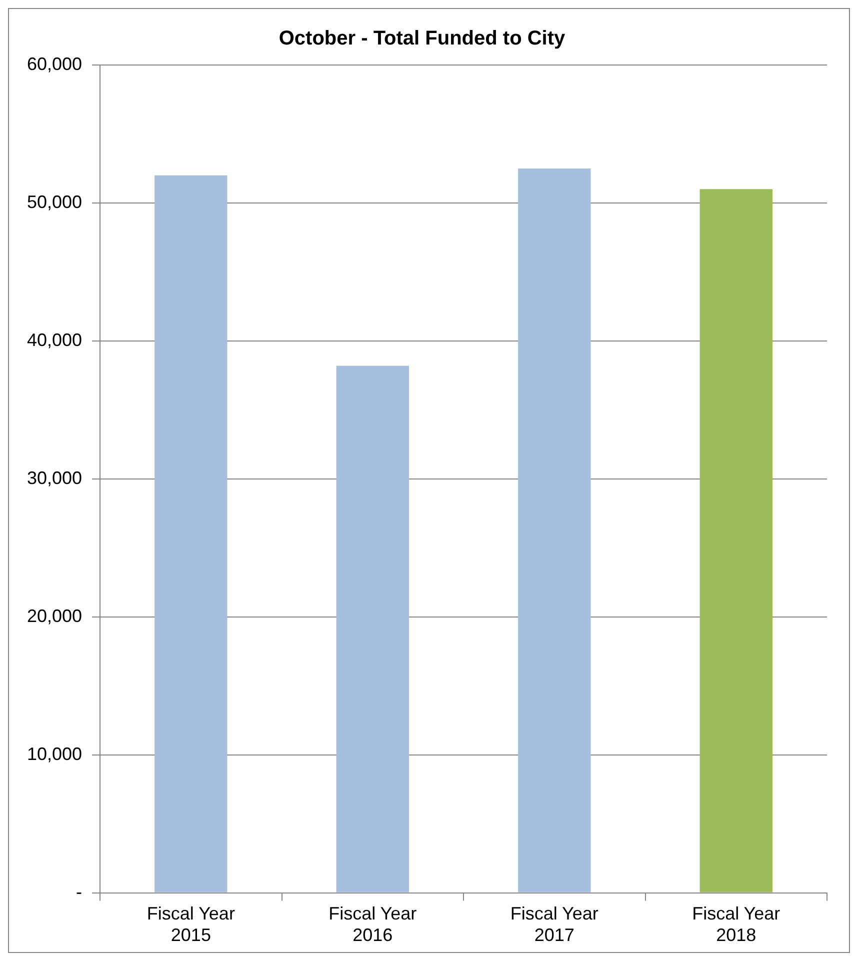 The height and width of the screenshot is (963, 858). Describe the element at coordinates (554, 925) in the screenshot. I see `x-tick-label: Fiscal Year 2017` at that location.